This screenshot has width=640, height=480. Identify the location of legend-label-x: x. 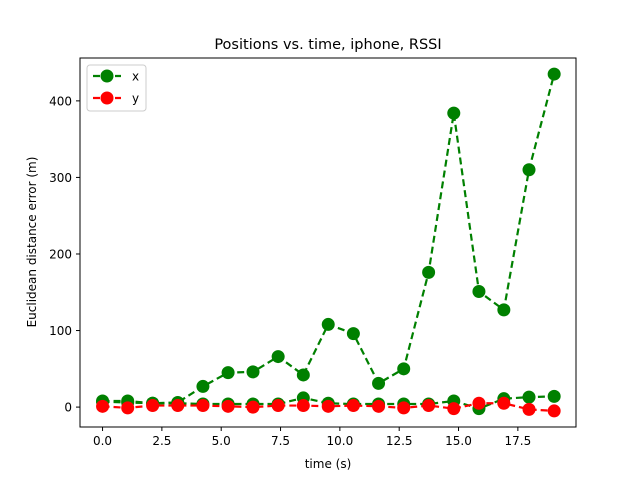
(135, 77).